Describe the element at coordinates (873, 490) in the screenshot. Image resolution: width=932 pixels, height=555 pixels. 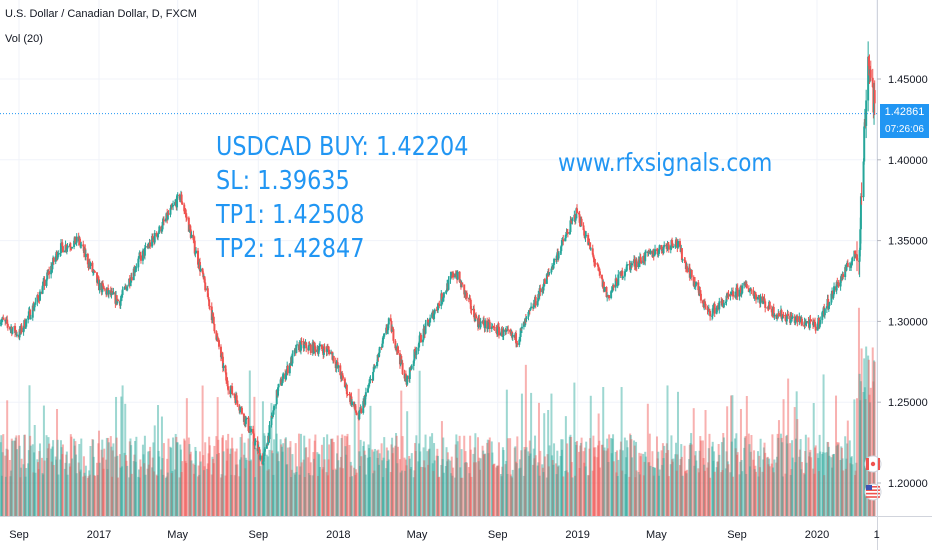
I see `us-flag-stripe` at that location.